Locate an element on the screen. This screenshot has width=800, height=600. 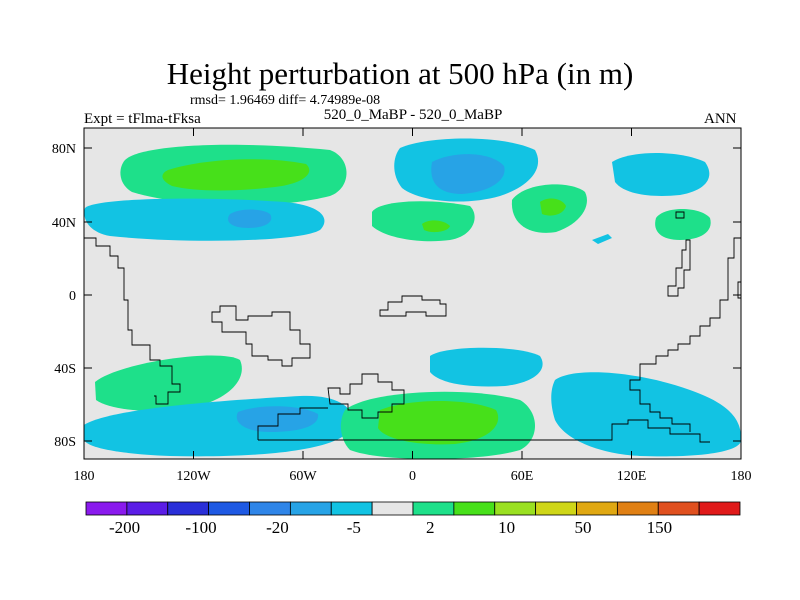
lat-label: 80N is located at coordinates (64, 149).